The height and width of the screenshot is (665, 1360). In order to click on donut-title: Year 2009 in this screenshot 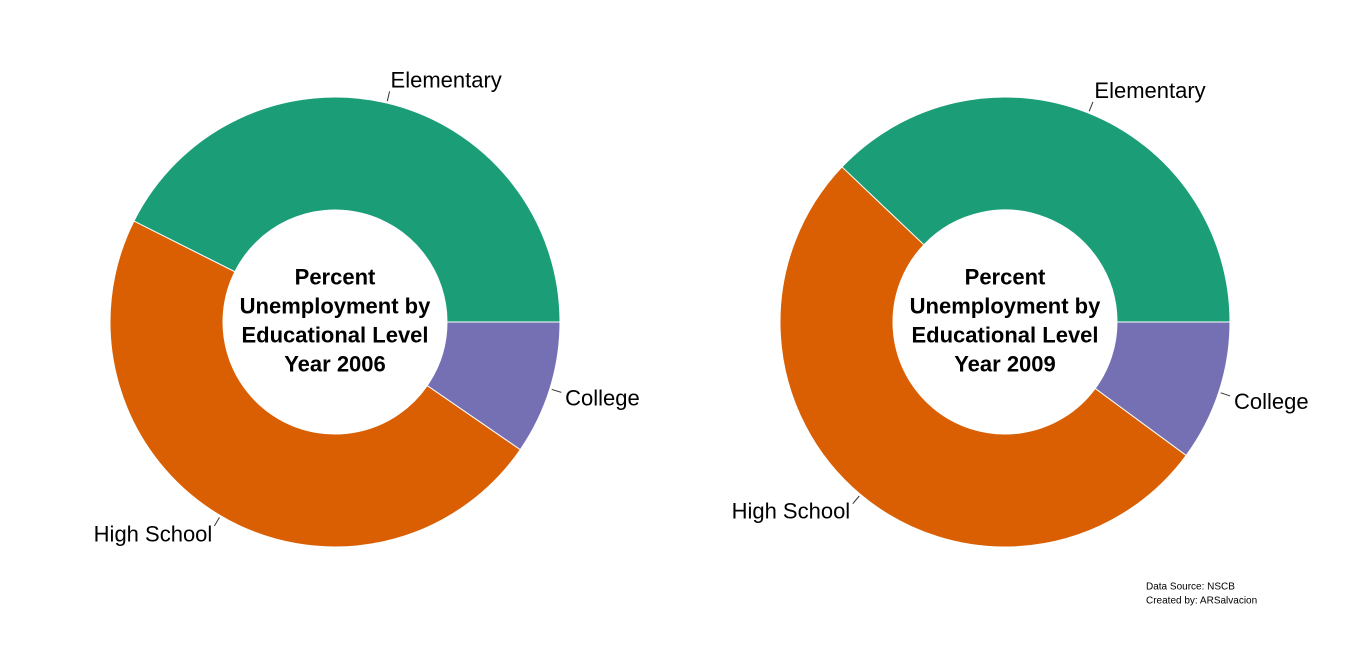, I will do `click(1005, 363)`.